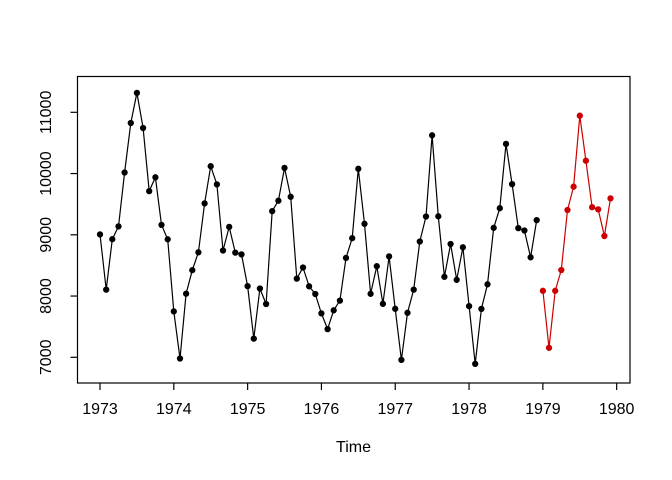  Describe the element at coordinates (46, 357) in the screenshot. I see `y-tick-label: 7000` at that location.